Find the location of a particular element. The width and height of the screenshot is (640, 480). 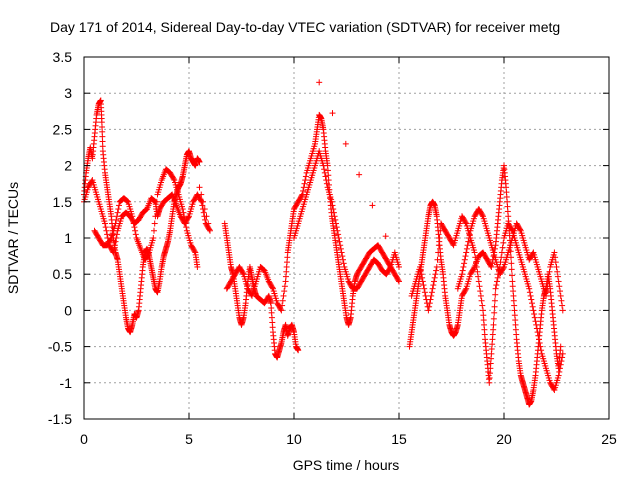

x-tick-label: 10 is located at coordinates (294, 439).